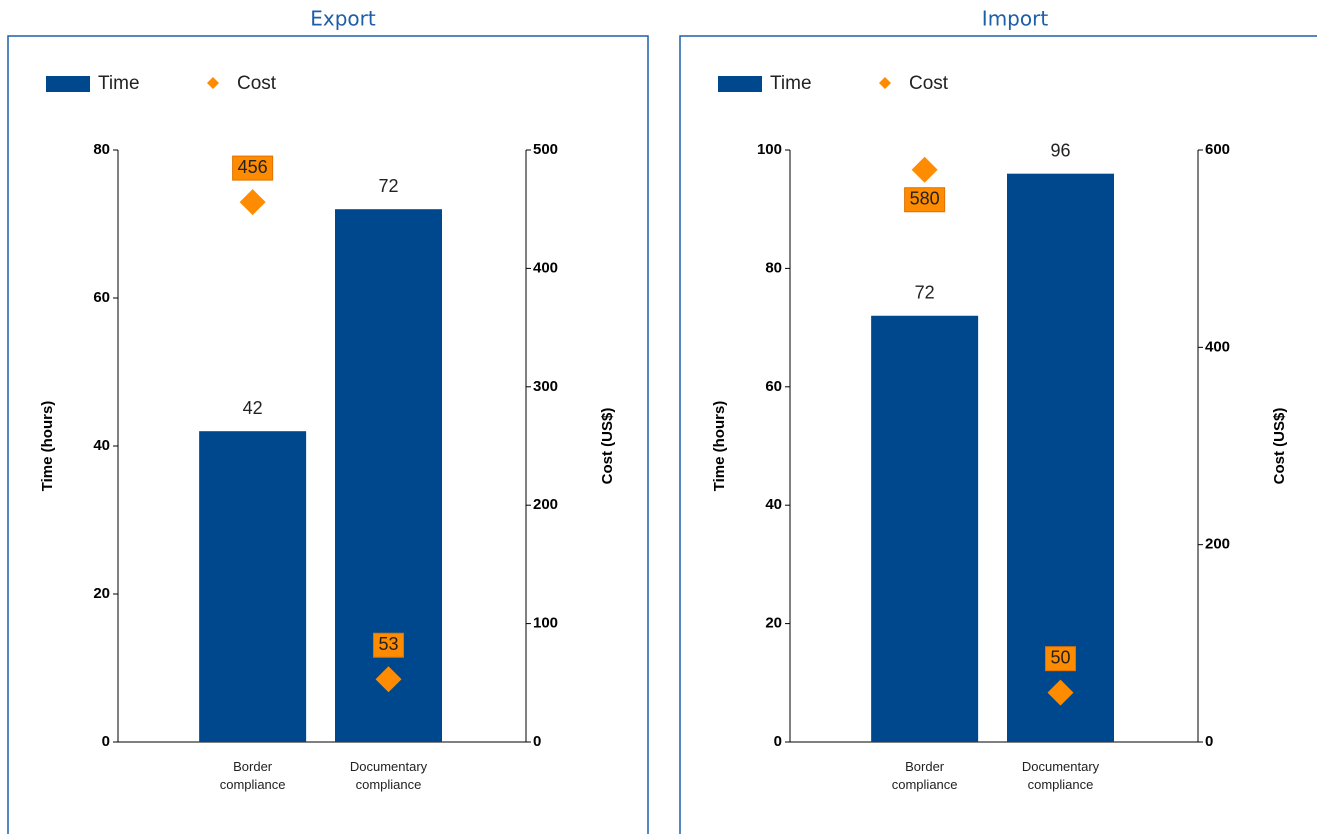  I want to click on value-label-box: 50, so click(1060, 659).